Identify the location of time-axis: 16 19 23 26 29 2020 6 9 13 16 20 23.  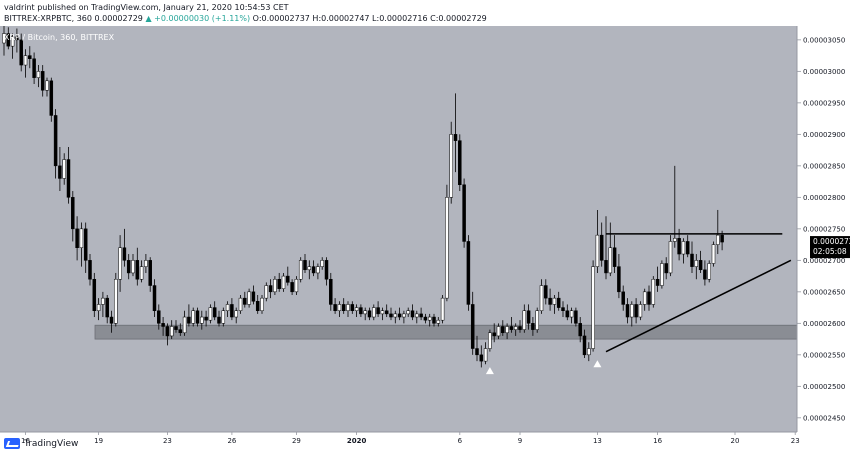
(410, 438).